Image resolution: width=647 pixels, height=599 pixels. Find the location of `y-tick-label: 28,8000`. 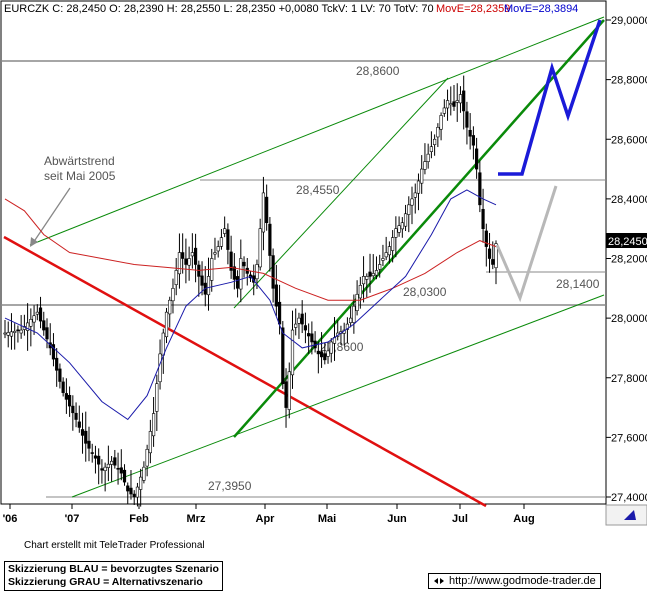

y-tick-label: 28,8000 is located at coordinates (629, 81).